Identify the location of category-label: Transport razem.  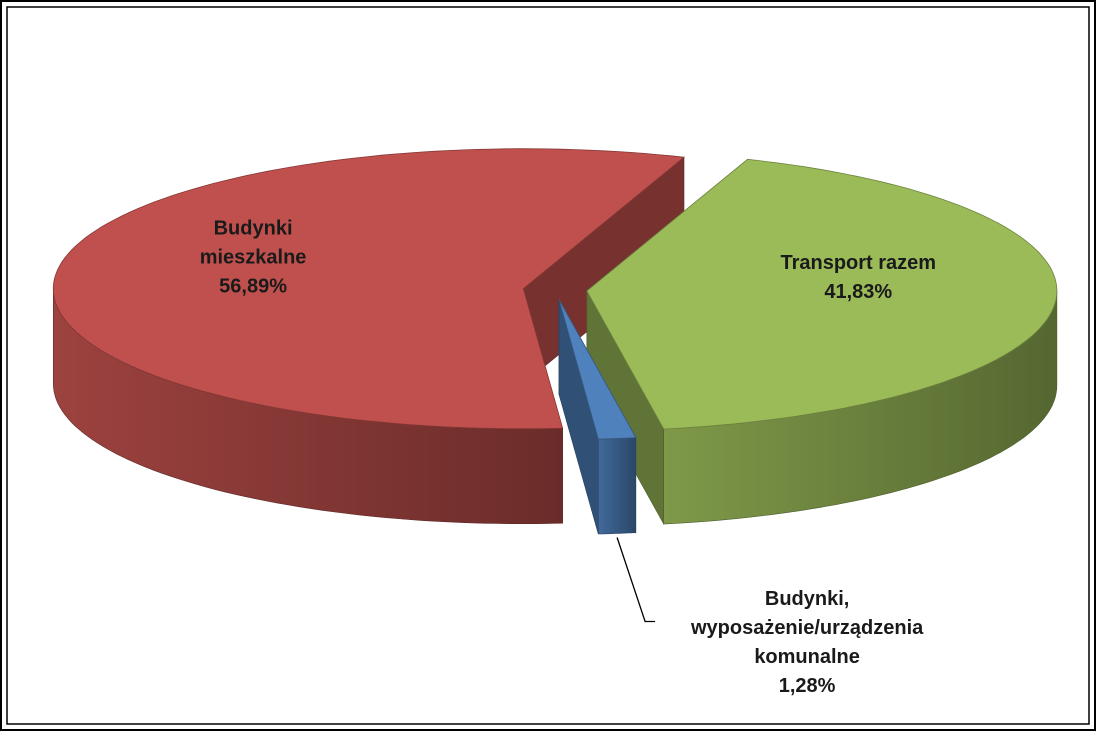
(858, 263).